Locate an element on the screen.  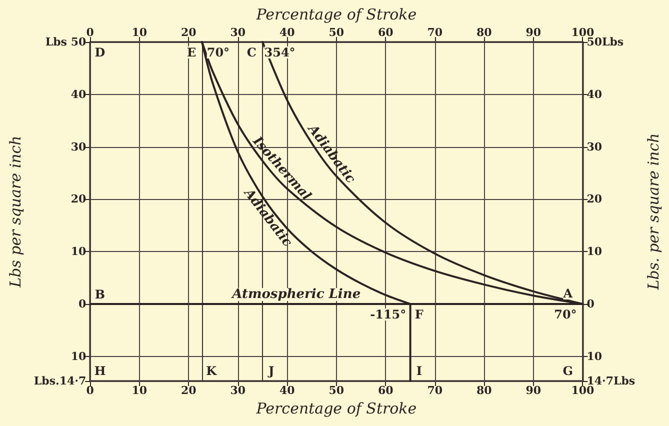
x2-tick-label: 20 is located at coordinates (188, 32).